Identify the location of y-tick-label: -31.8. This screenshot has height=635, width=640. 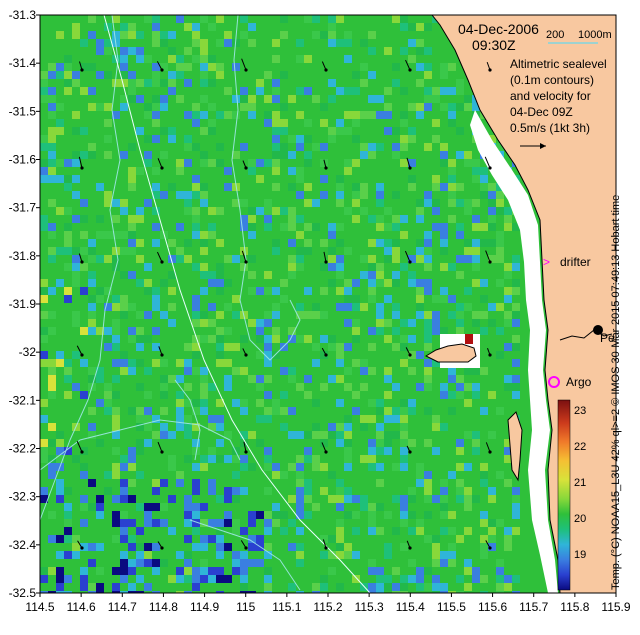
(23, 256).